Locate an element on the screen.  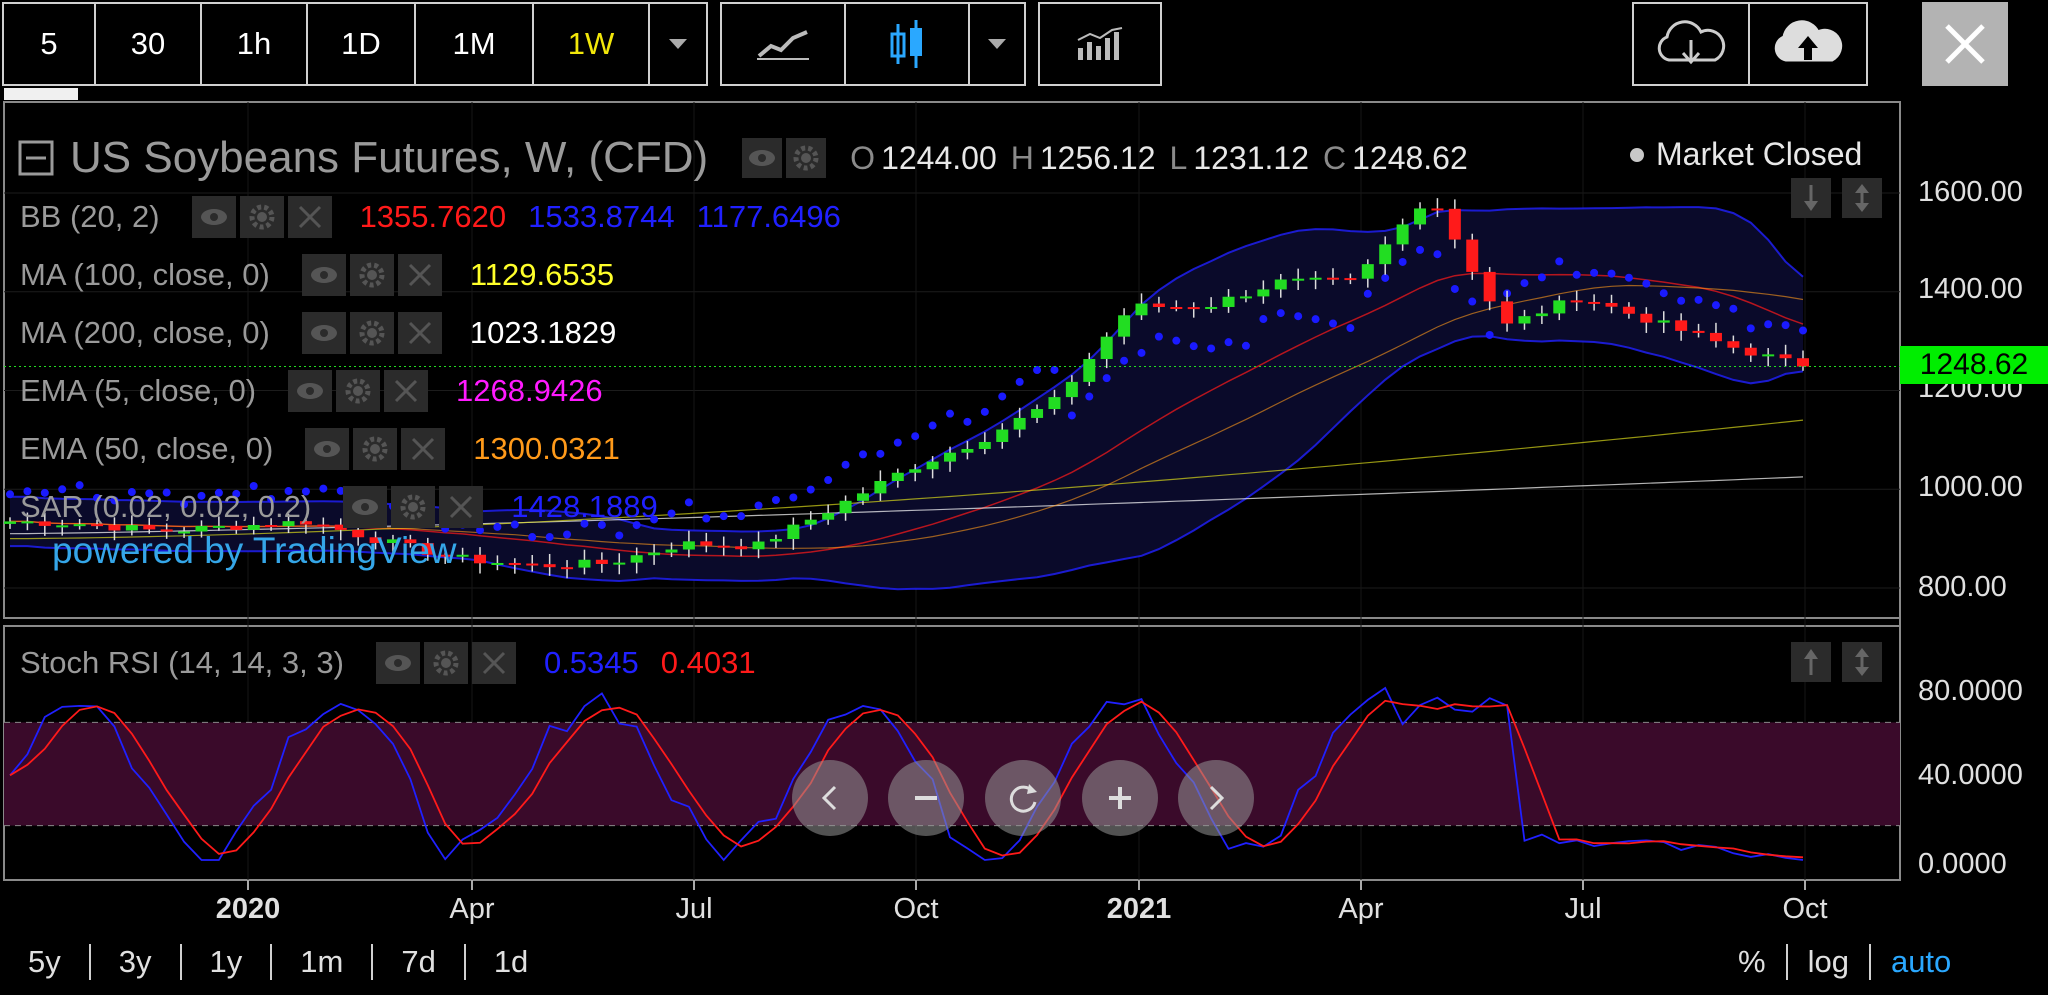
interval-dropdown is located at coordinates (678, 44).